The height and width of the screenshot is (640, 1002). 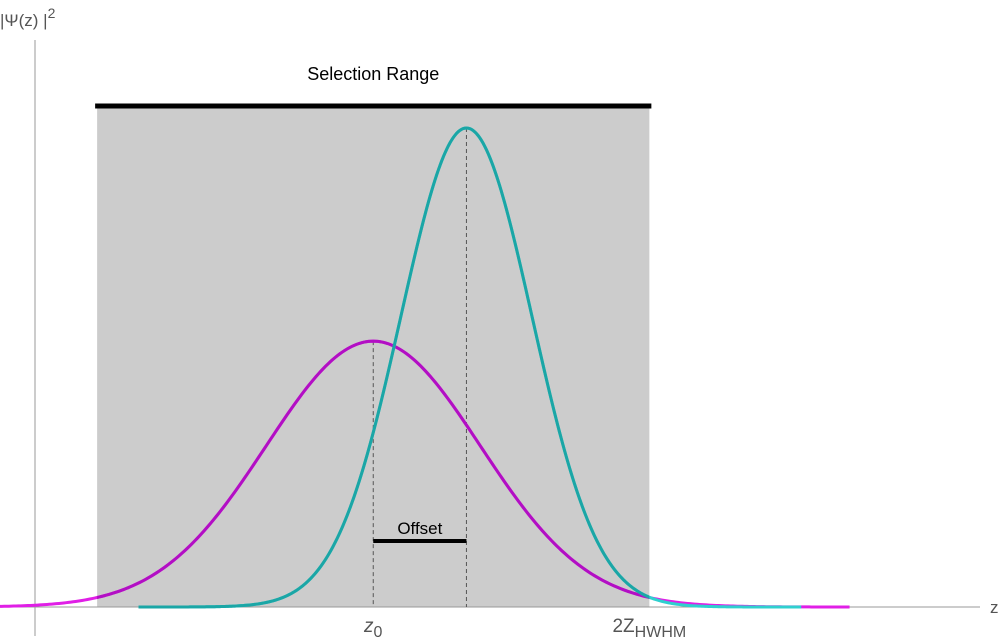 What do you see at coordinates (419, 367) in the screenshot?
I see `guide-lines` at bounding box center [419, 367].